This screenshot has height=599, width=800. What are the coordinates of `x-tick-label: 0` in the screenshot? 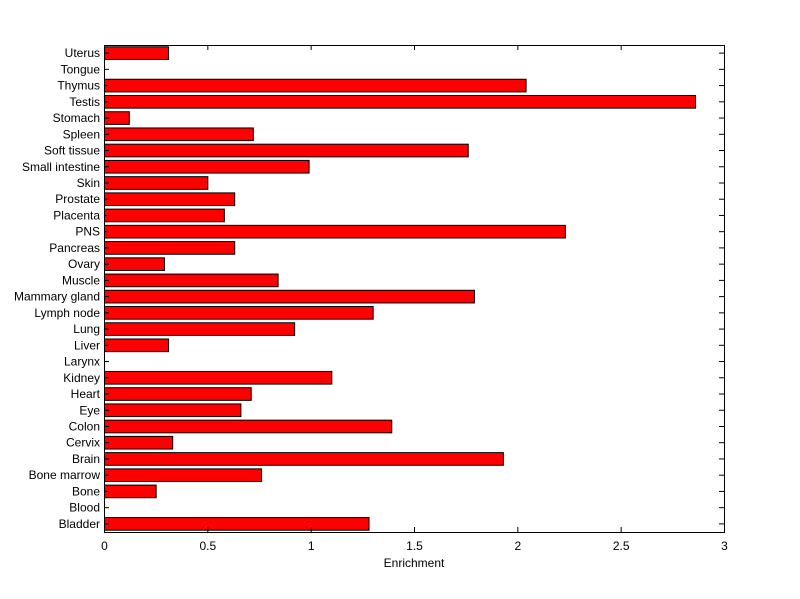 It's located at (104, 546).